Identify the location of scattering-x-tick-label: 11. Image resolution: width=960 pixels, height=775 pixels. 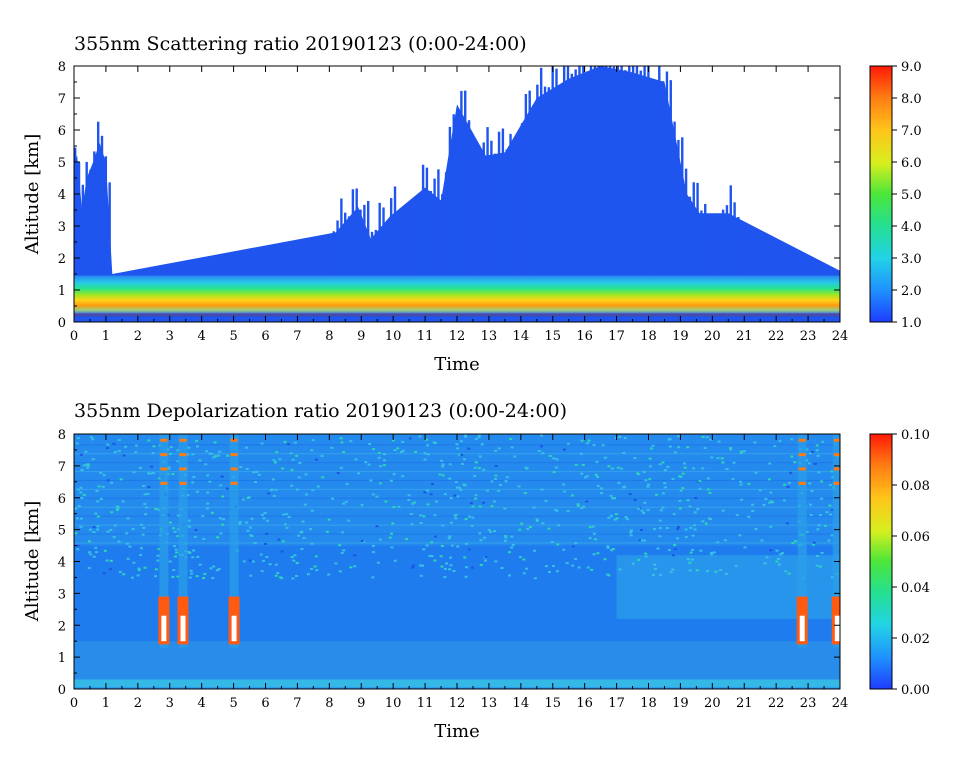
(425, 336).